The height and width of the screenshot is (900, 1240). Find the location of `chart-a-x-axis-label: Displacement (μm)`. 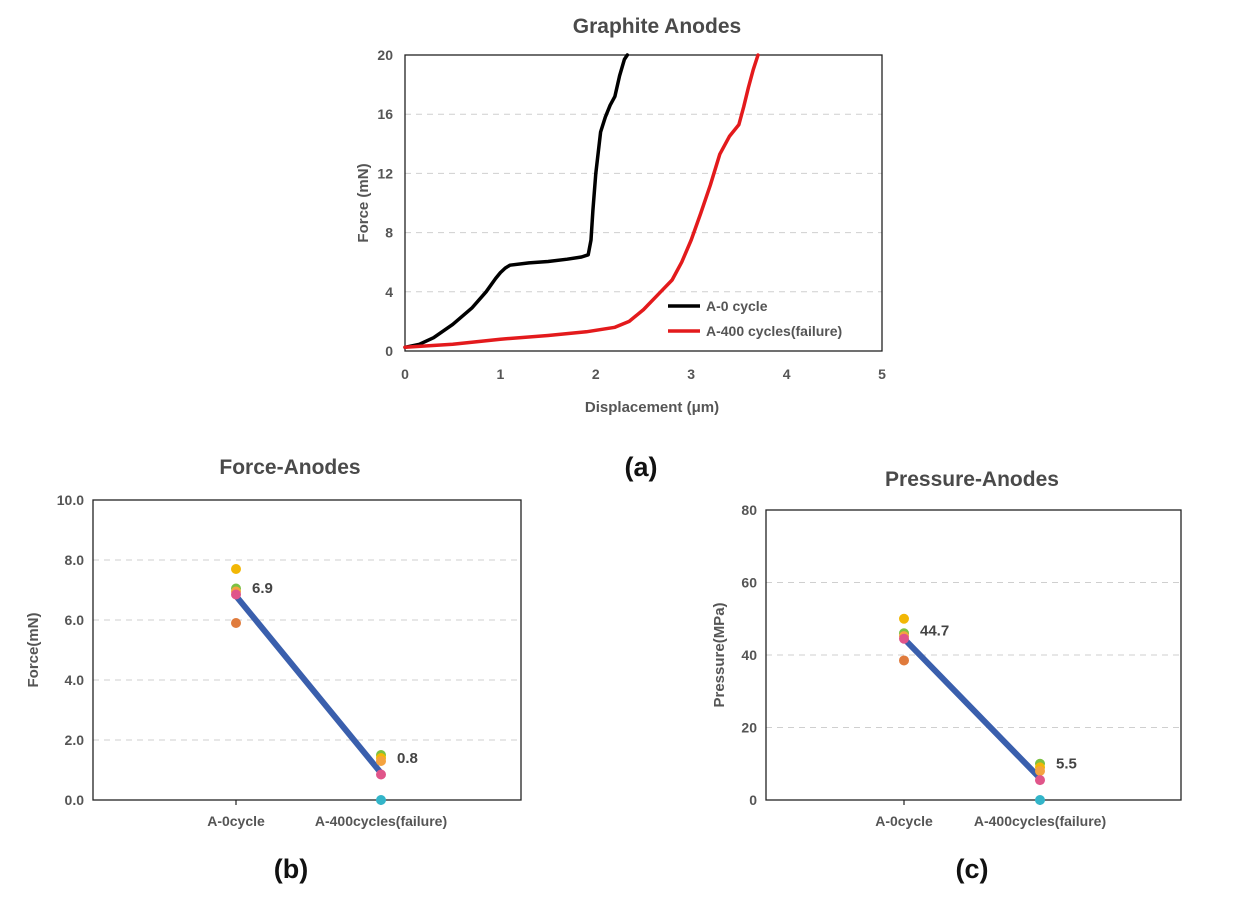

chart-a-x-axis-label: Displacement (μm) is located at coordinates (652, 407).